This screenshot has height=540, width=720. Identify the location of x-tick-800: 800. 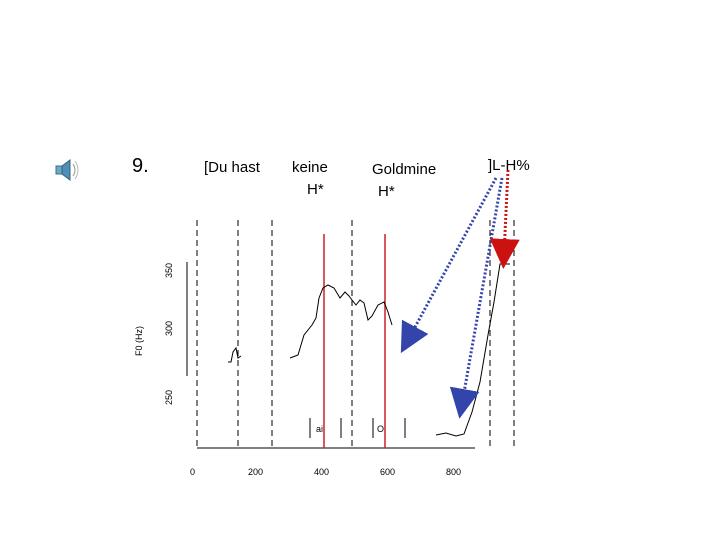
(453, 472).